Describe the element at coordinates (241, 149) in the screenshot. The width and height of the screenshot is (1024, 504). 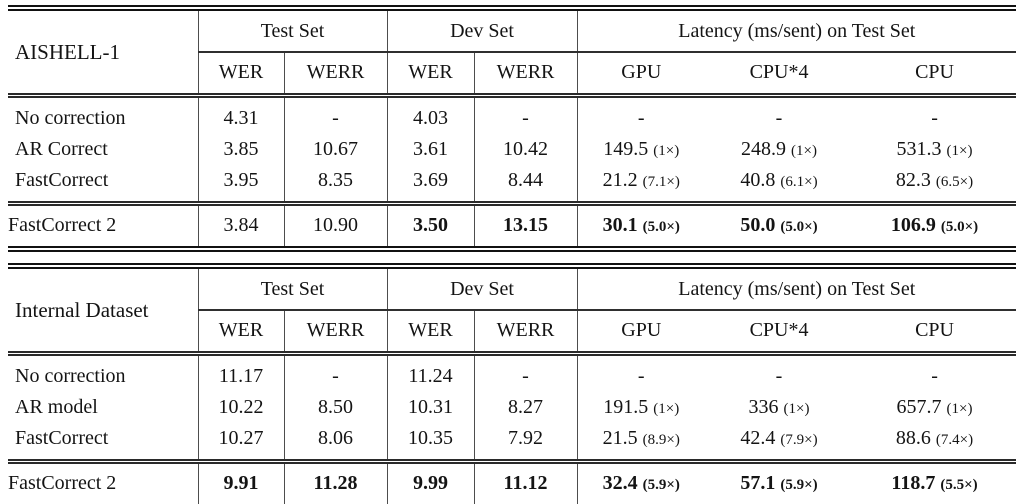
I see `wer-test-value: 3.85` at that location.